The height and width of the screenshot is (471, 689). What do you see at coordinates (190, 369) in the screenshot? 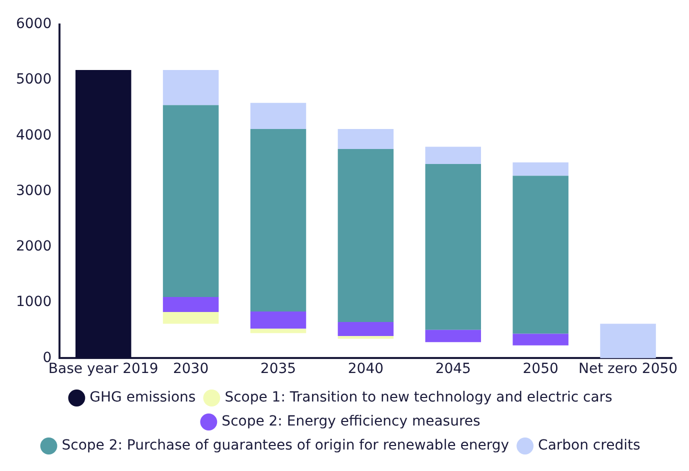
I see `x-tick-label: 2030` at bounding box center [190, 369].